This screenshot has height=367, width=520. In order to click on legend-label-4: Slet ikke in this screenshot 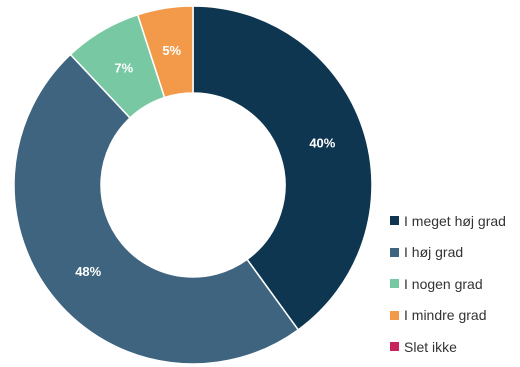, I will do `click(430, 346)`.